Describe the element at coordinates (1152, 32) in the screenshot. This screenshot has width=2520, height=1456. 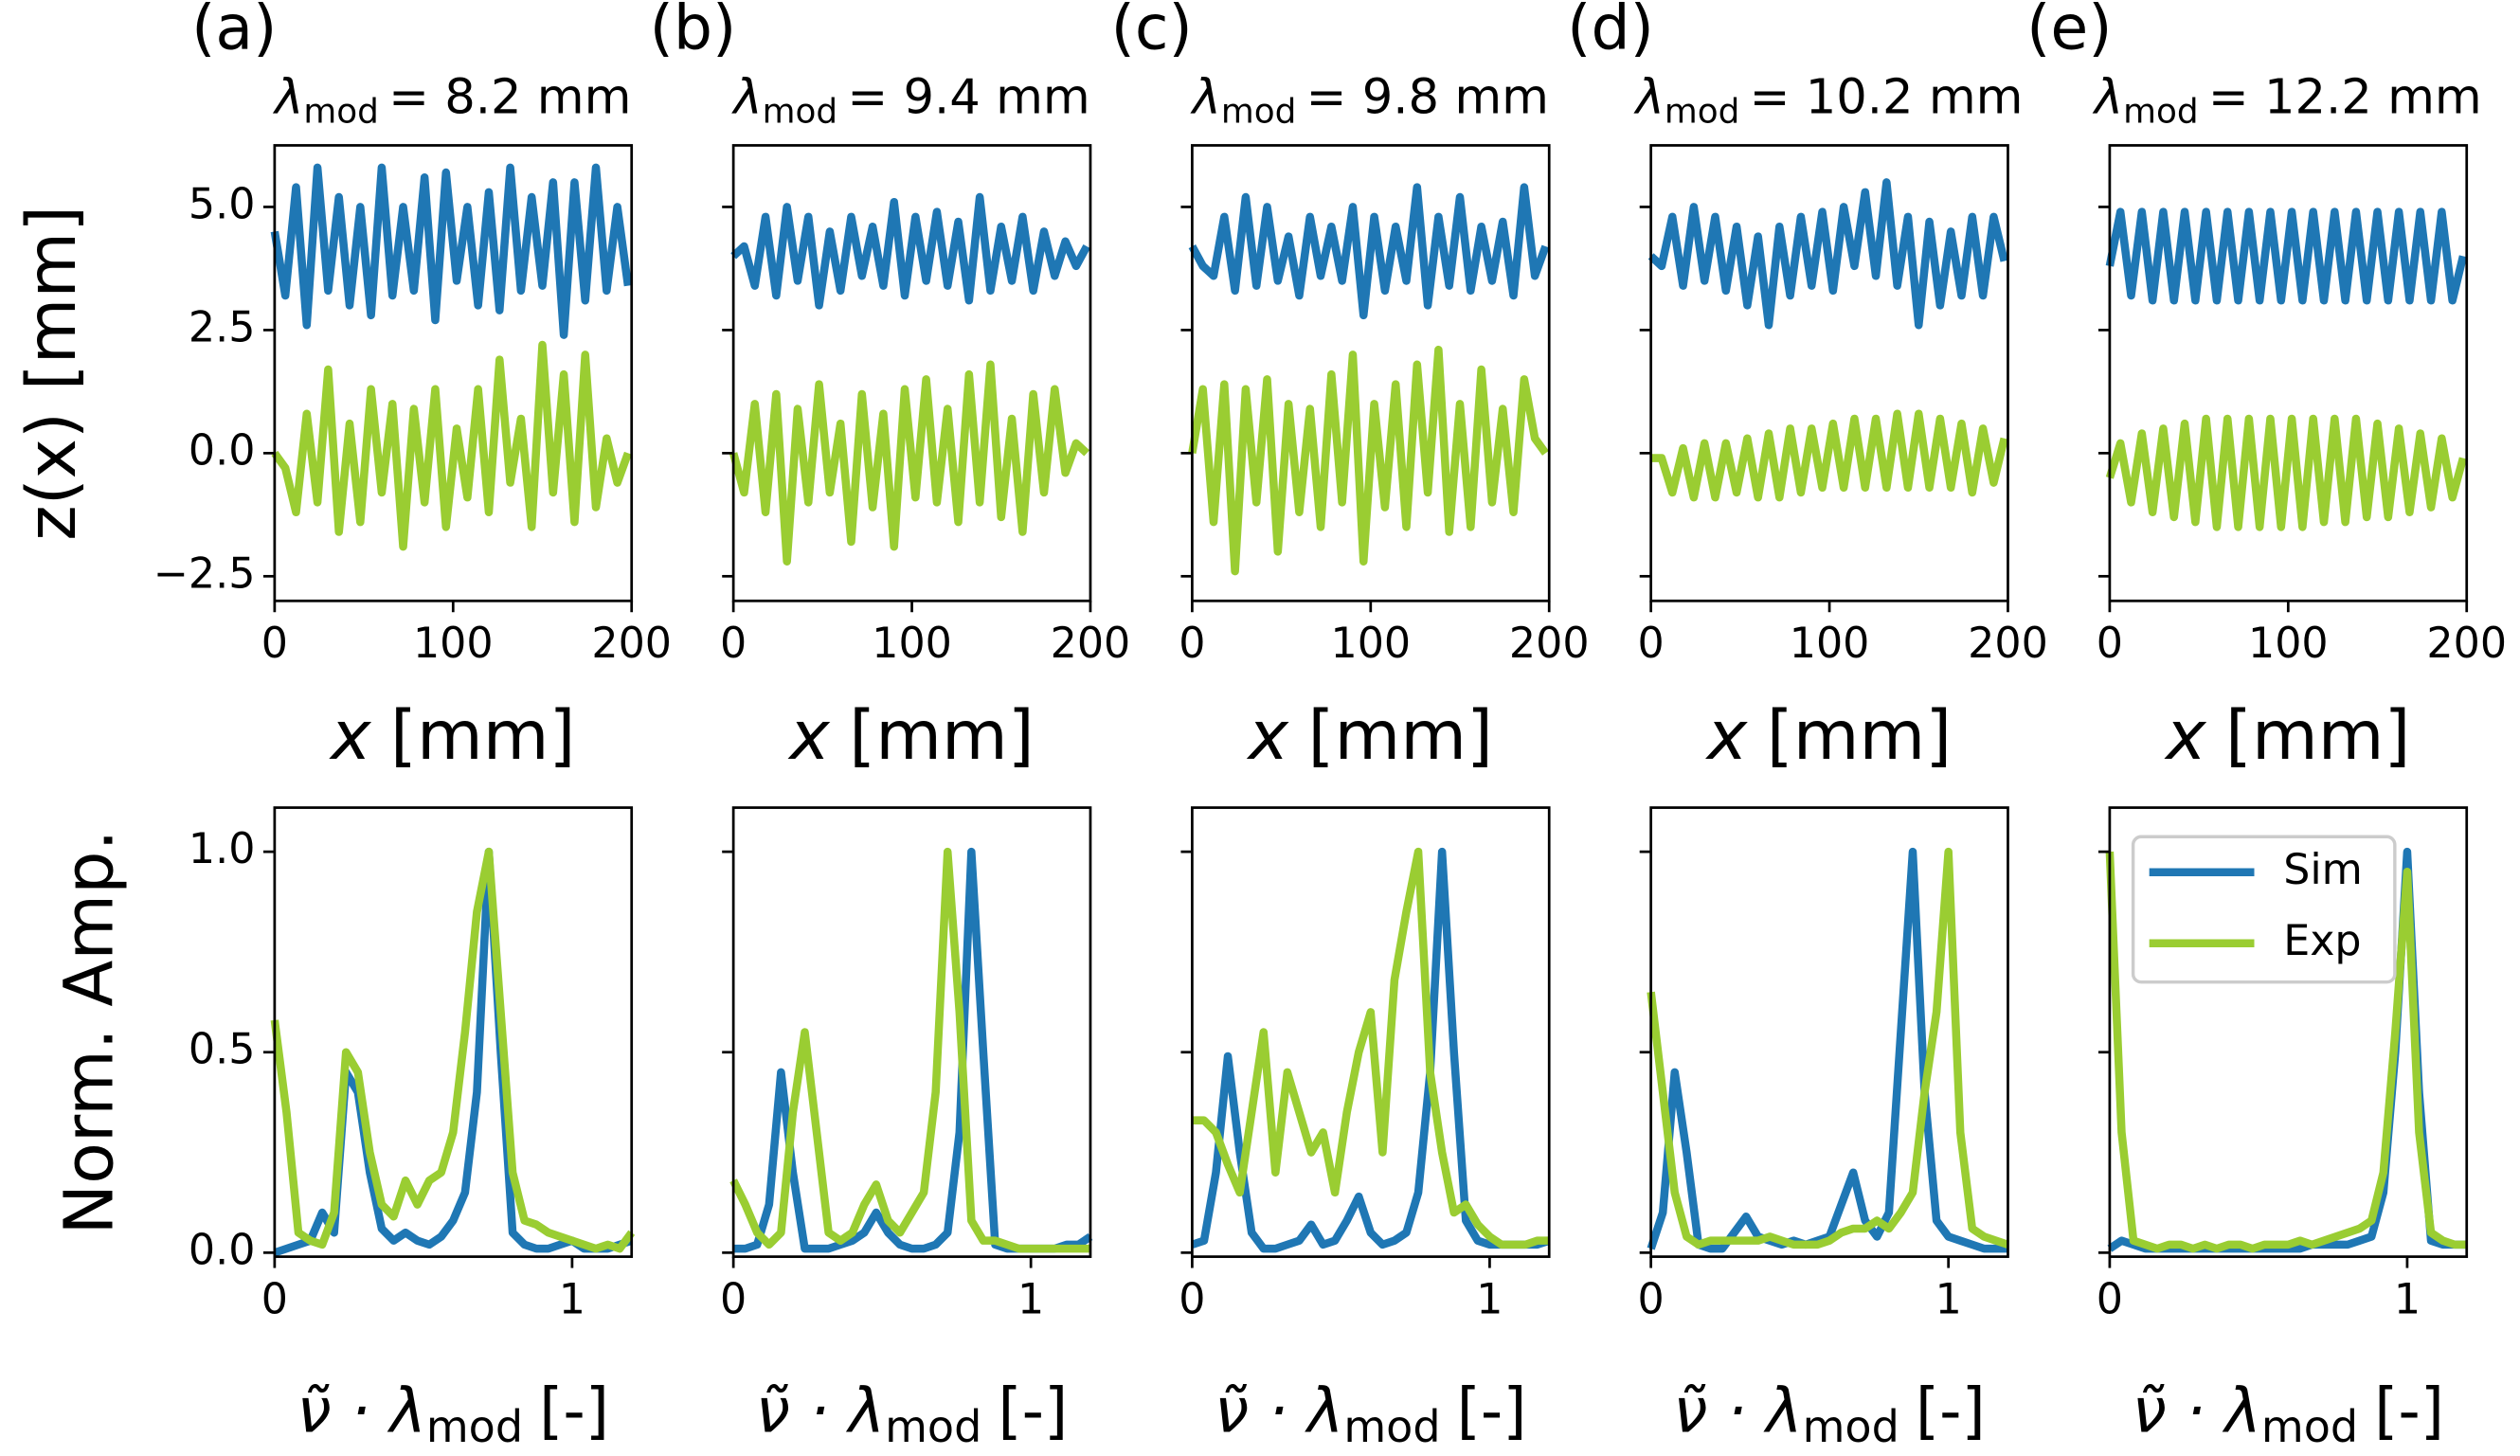
I see `panel-label: (c)` at that location.